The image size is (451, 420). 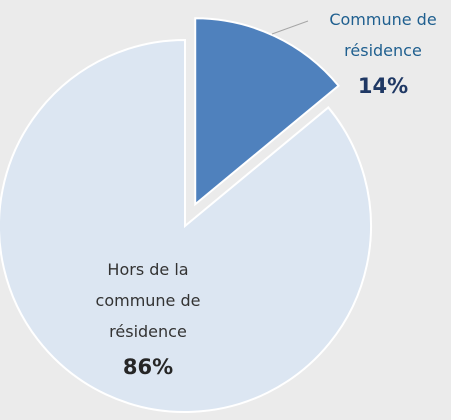 What do you see at coordinates (148, 300) in the screenshot?
I see `category-label: Hors de la commune de résidence` at bounding box center [148, 300].